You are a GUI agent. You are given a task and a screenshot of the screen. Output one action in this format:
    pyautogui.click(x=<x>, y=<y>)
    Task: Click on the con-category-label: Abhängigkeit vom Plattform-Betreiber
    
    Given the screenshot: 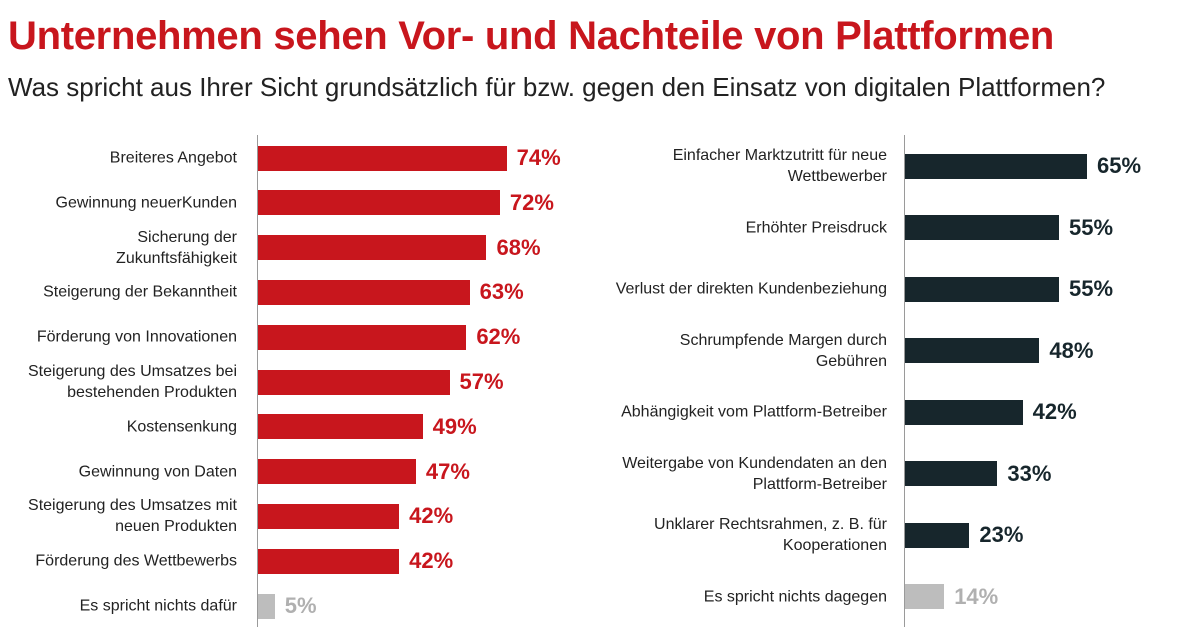 What is the action you would take?
    pyautogui.click(x=717, y=412)
    